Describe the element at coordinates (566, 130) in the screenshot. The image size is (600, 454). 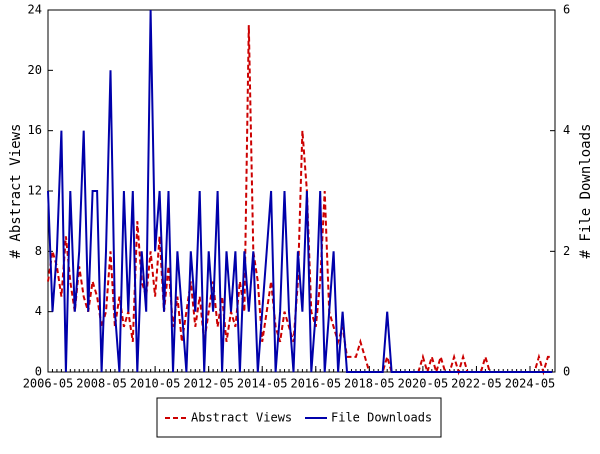
I see `y2-tick-label: 4` at that location.